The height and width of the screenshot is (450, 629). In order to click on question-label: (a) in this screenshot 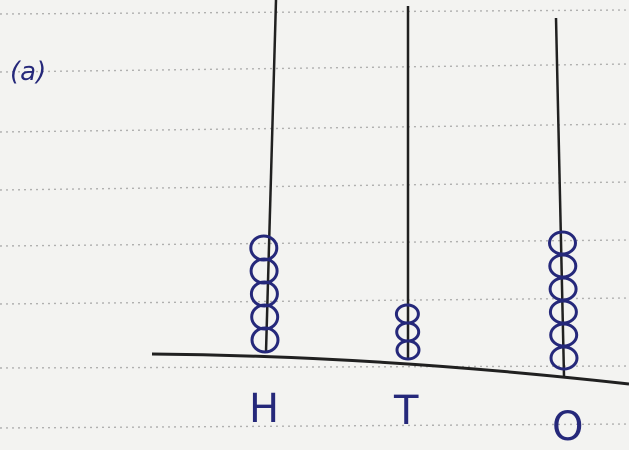, I will do `click(28, 72)`.